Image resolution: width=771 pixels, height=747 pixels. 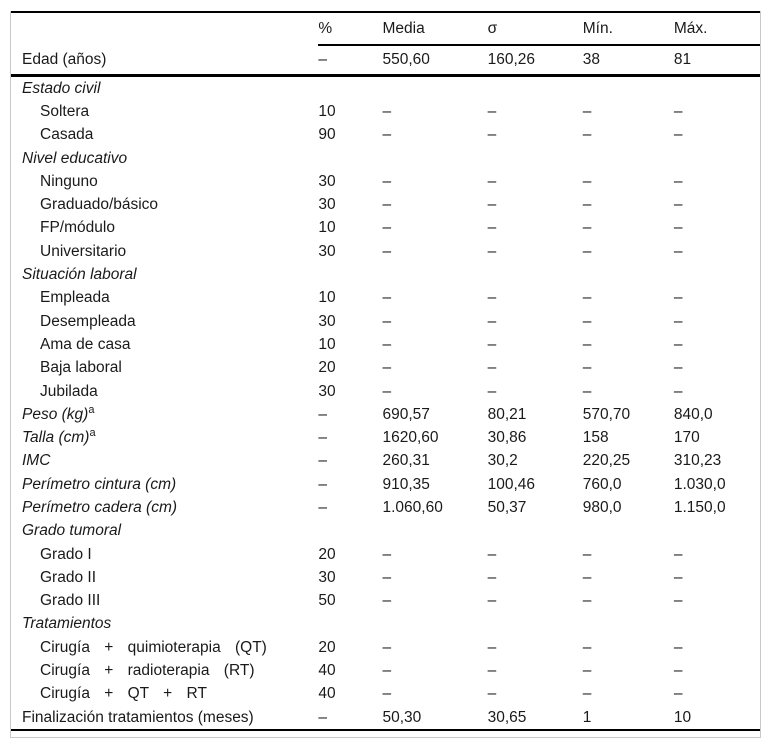 I want to click on cell-sigma: 30,2, so click(x=502, y=461).